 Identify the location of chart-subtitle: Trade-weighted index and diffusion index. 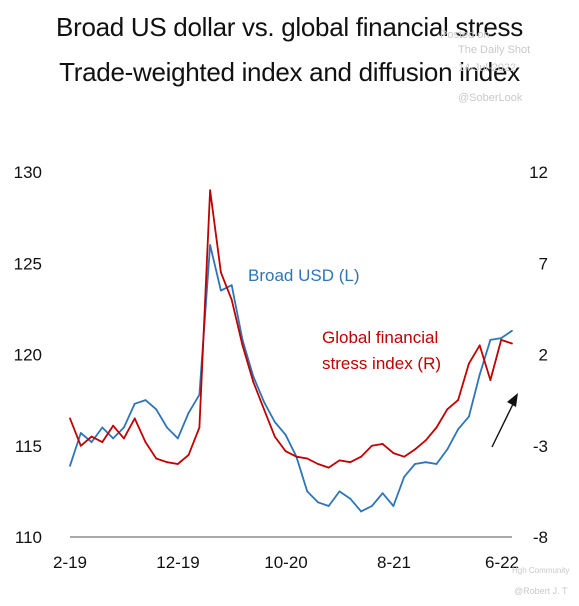
(289, 72).